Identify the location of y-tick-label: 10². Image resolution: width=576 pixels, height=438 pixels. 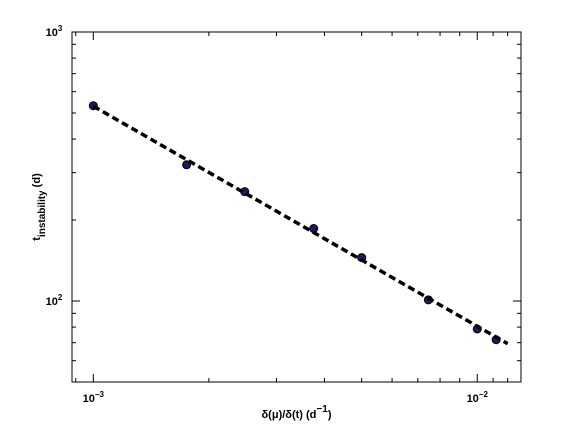
(54, 300).